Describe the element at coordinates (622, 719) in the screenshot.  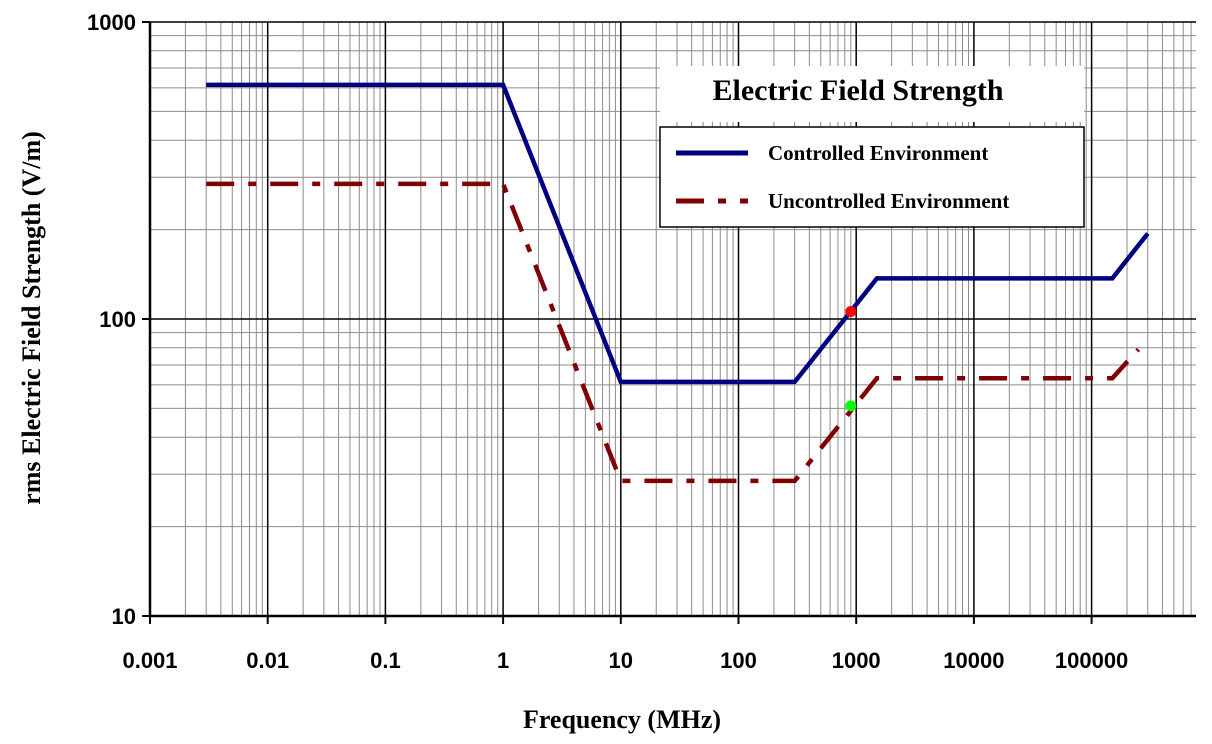
I see `x-axis-title: Frequency (MHz)` at that location.